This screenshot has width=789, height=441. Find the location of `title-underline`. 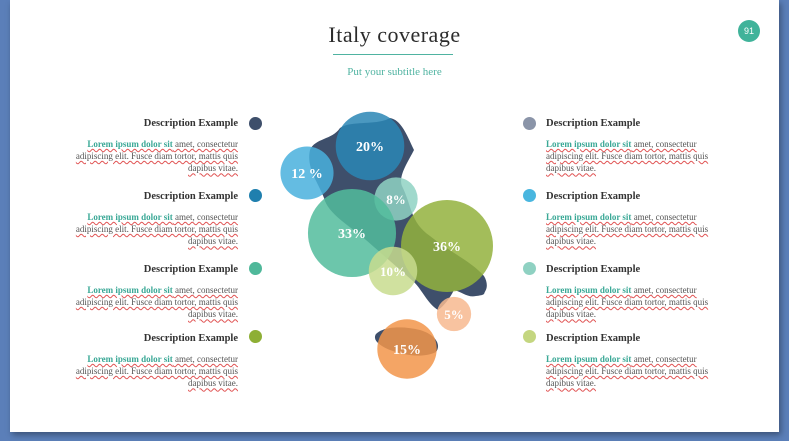

title-underline is located at coordinates (393, 54).